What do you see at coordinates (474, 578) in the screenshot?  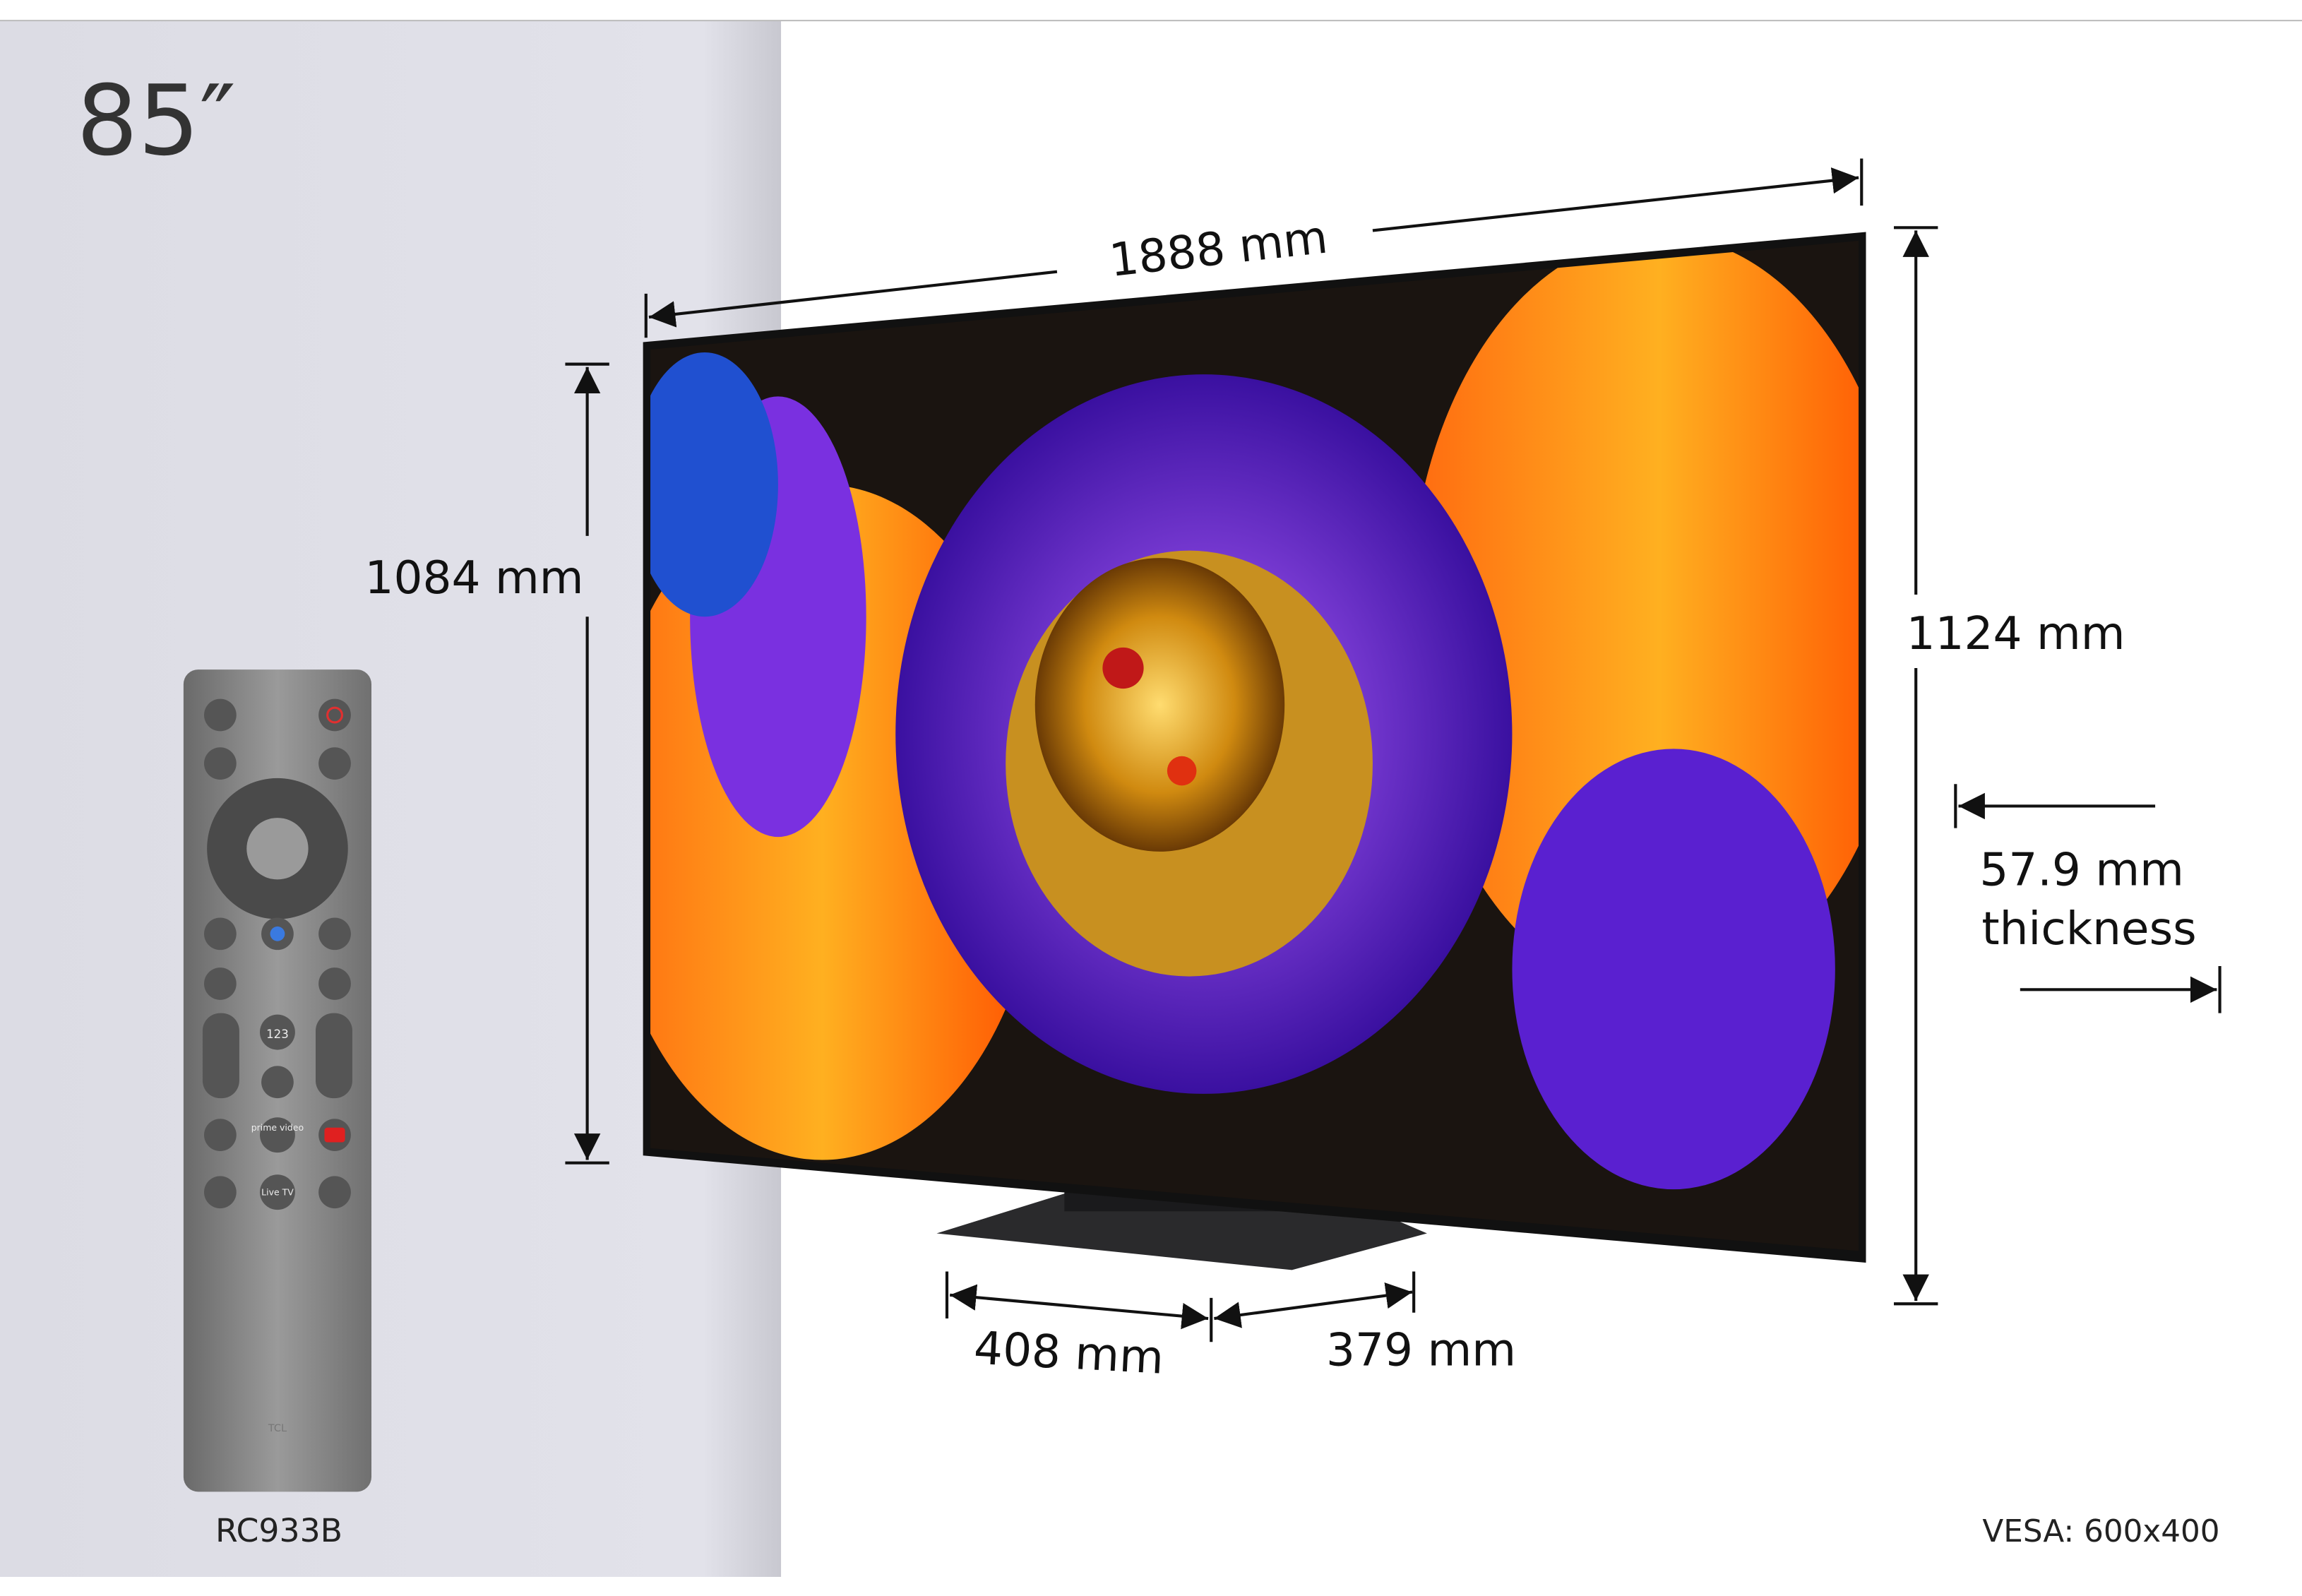 I see `panel-height-label: 1084 mm` at bounding box center [474, 578].